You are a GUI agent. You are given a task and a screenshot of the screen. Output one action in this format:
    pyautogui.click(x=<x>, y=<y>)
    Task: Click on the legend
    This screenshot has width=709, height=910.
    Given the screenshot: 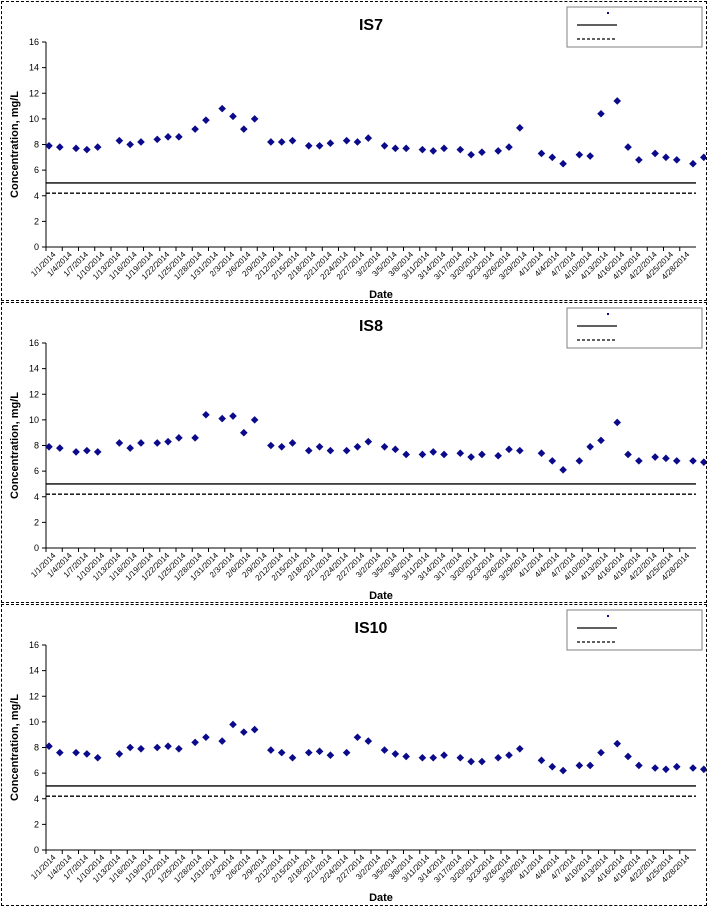 What is the action you would take?
    pyautogui.click(x=634, y=328)
    